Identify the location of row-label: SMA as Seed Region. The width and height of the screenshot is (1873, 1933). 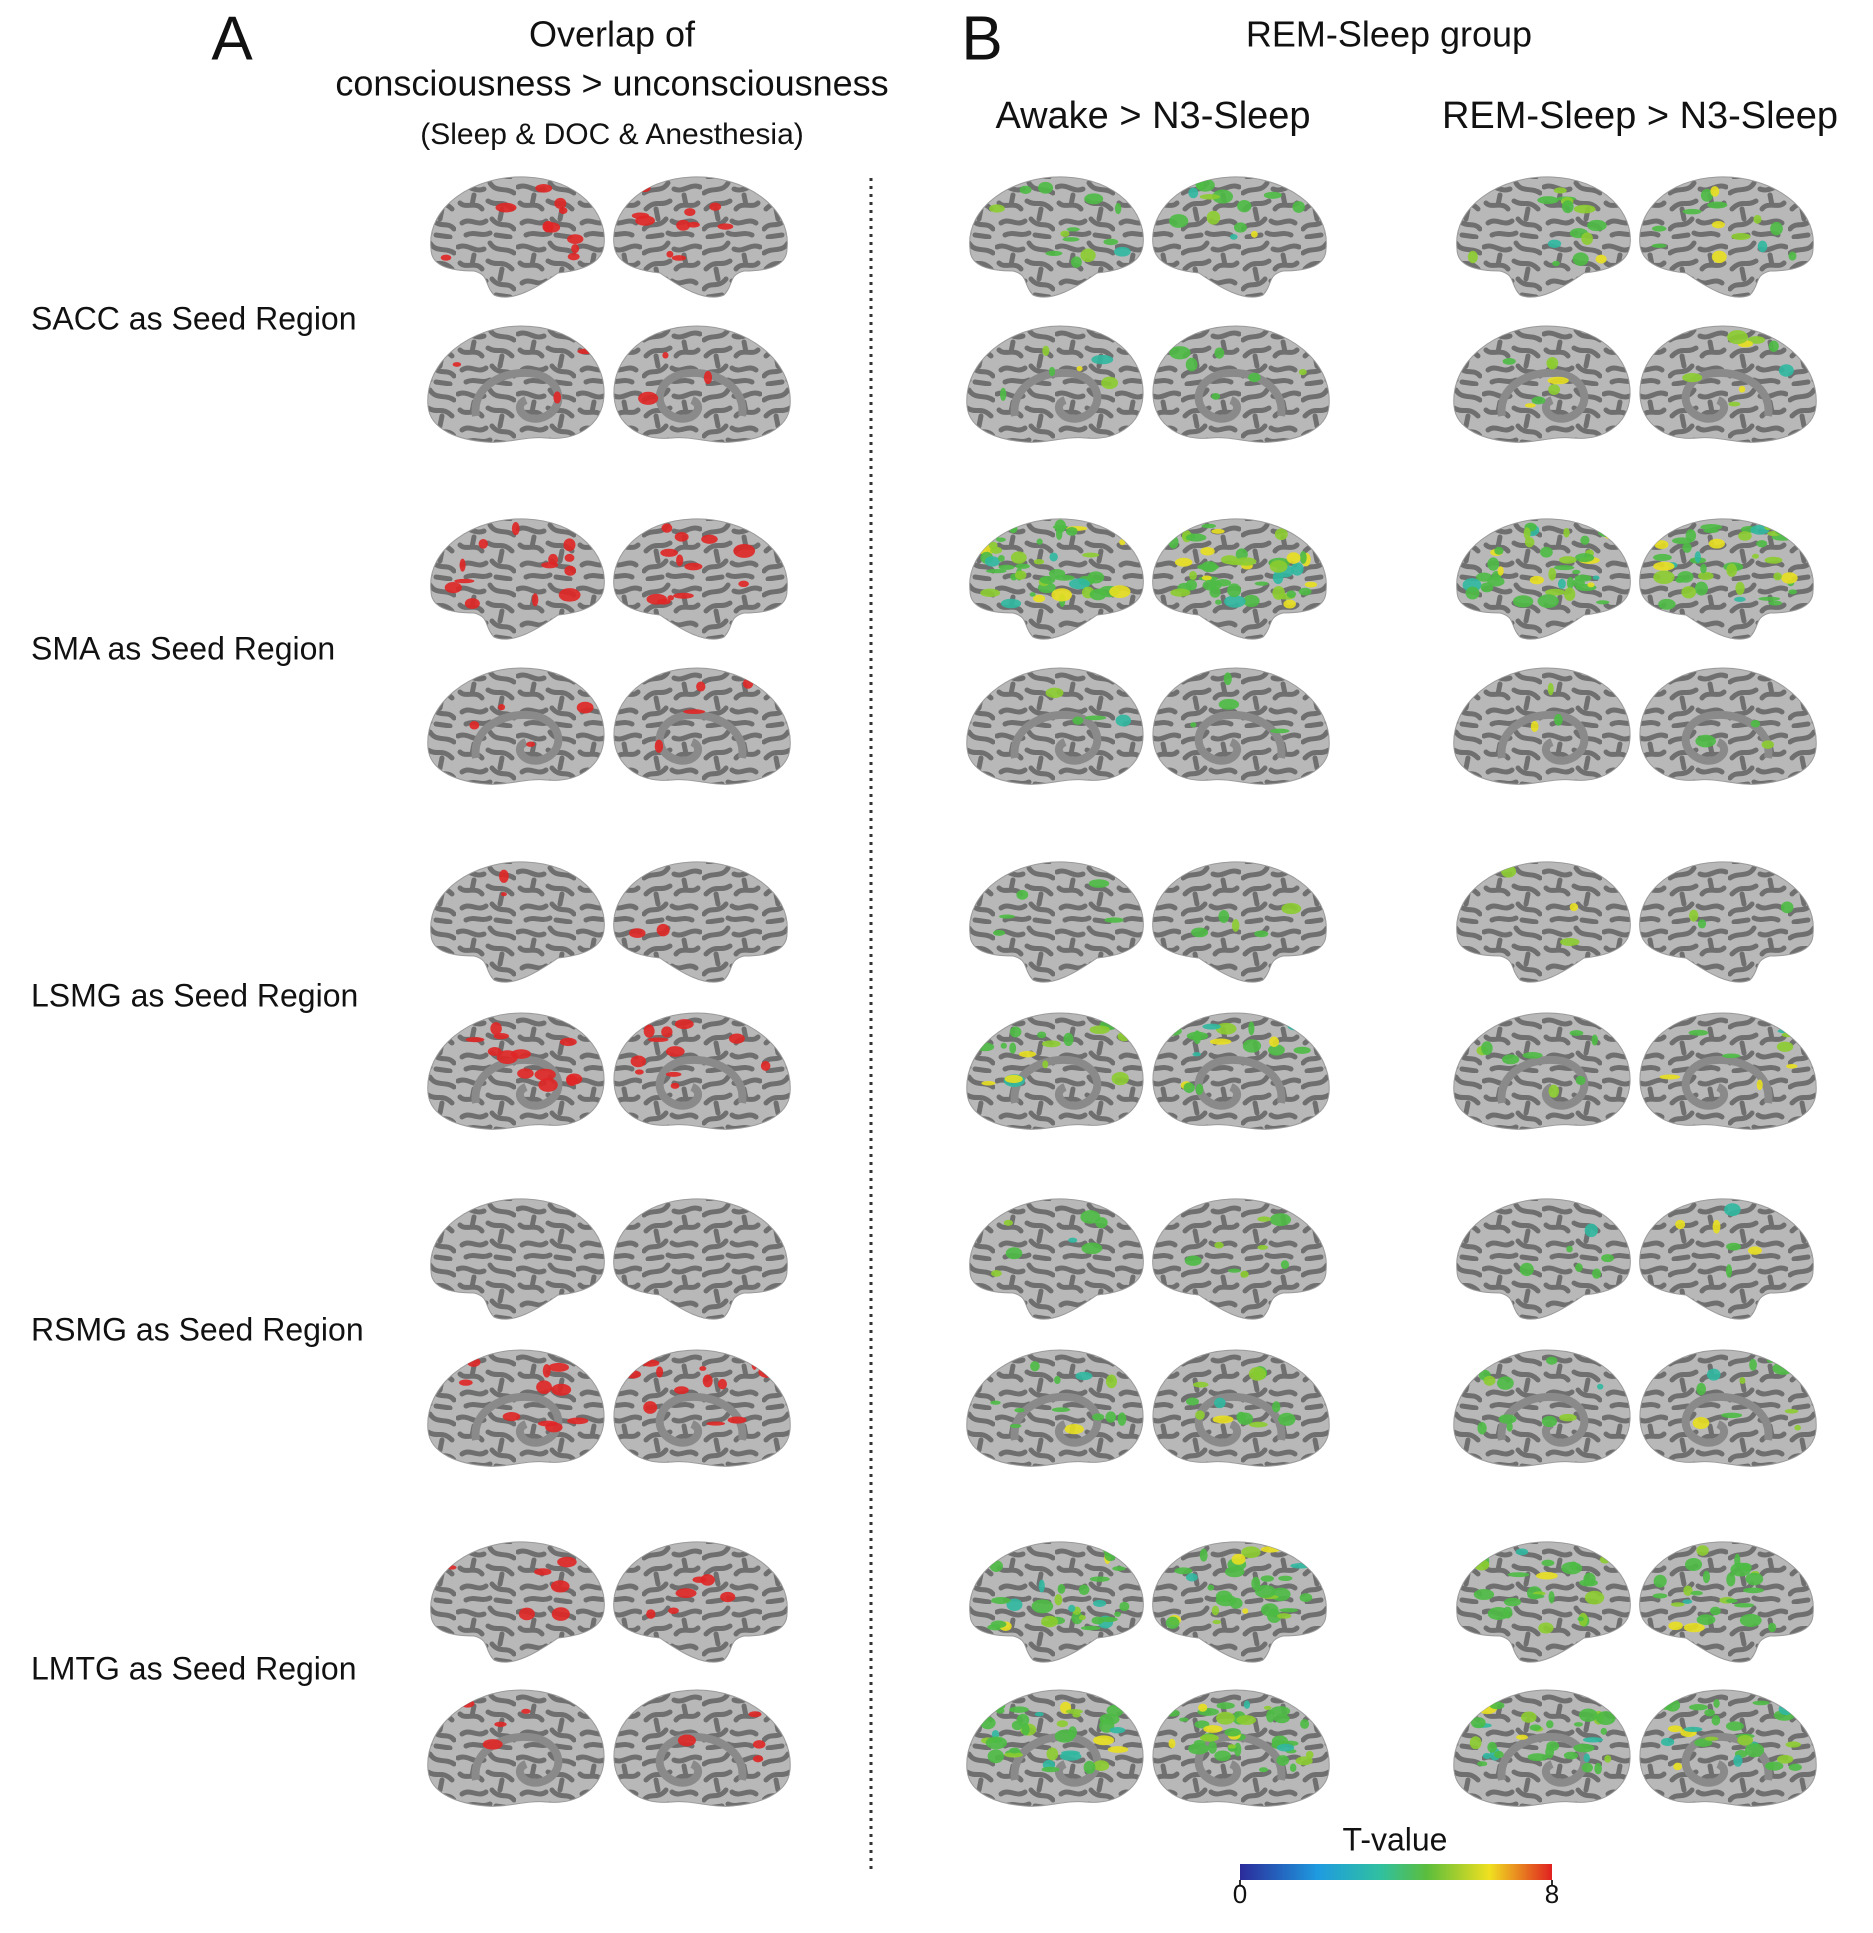
(183, 648).